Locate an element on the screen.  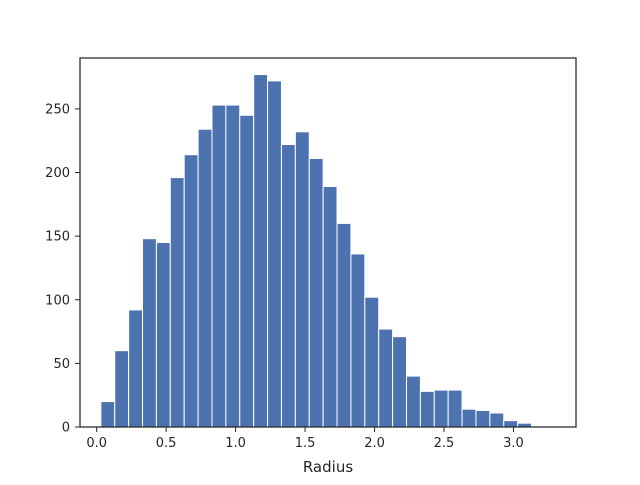
x-axis-label: Radius is located at coordinates (328, 467).